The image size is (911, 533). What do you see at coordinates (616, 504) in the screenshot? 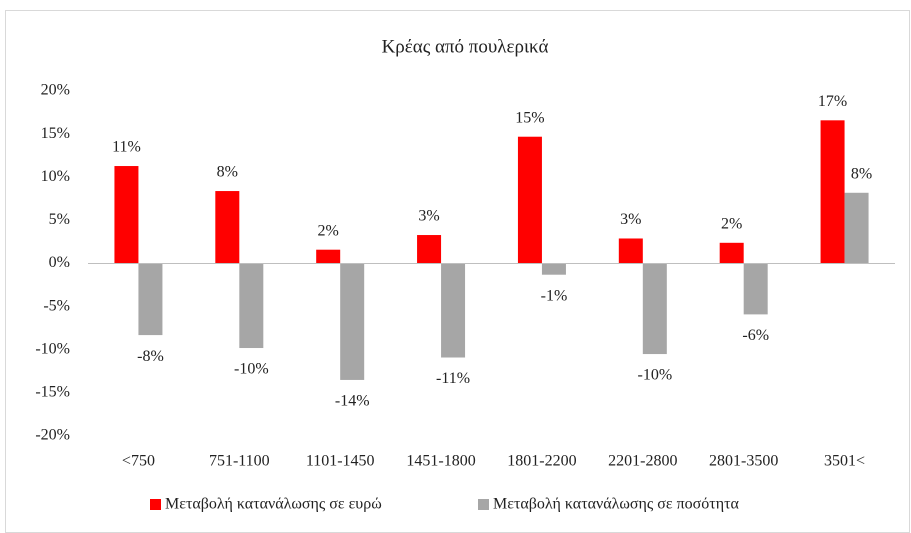
I see `legend-label: Μεταβολή κατανάλωσης σε ποσότητα` at bounding box center [616, 504].